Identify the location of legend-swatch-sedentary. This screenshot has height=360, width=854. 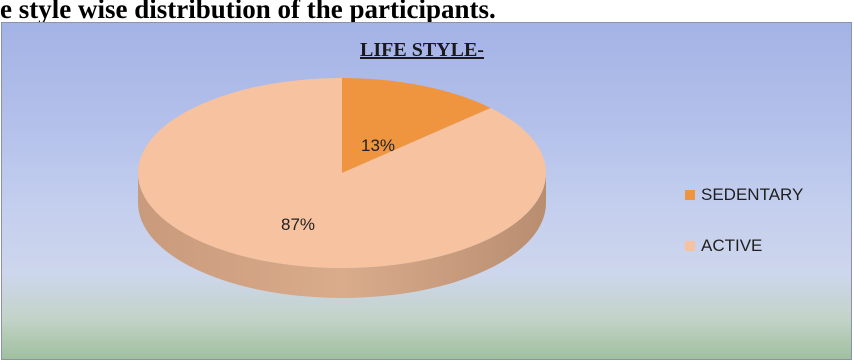
(690, 195).